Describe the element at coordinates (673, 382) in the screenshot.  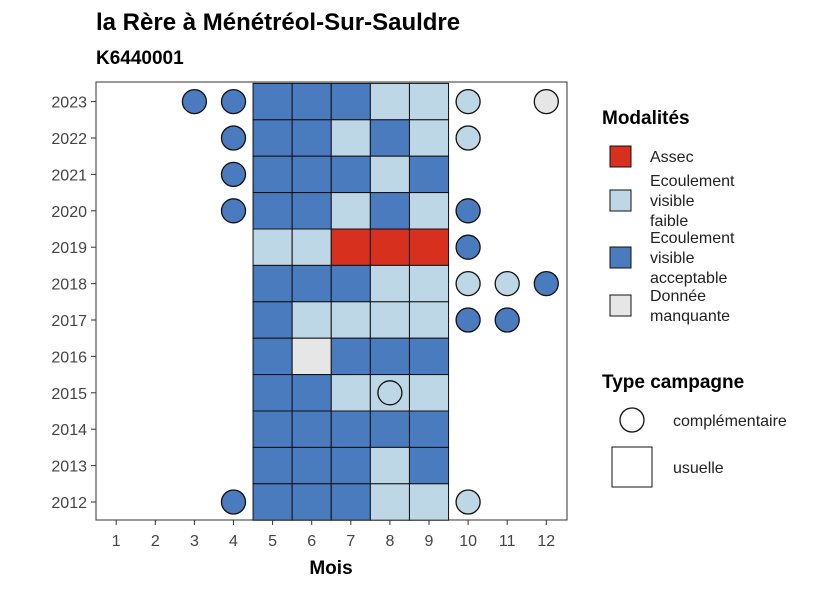
I see `legend-campagne-title: Type campagne` at that location.